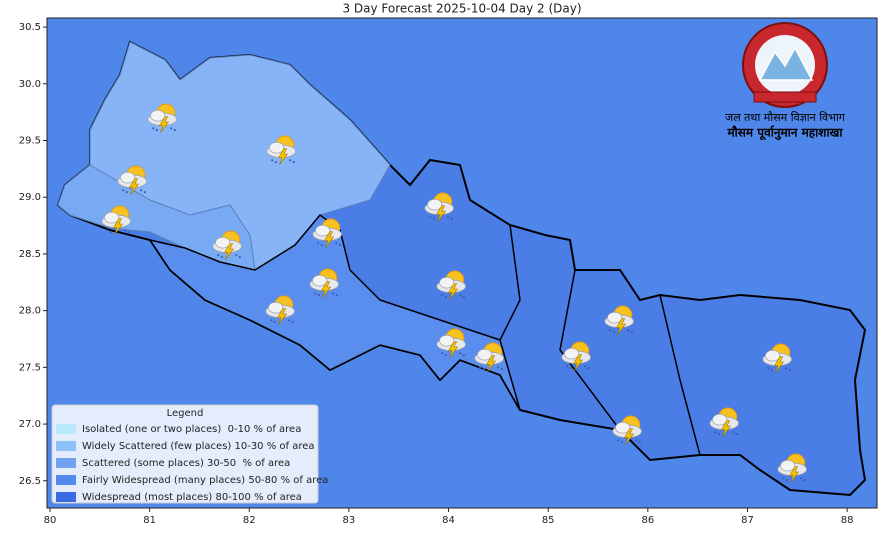 Image resolution: width=878 pixels, height=533 pixels. Describe the element at coordinates (149, 520) in the screenshot. I see `x-tick-label: 81` at that location.